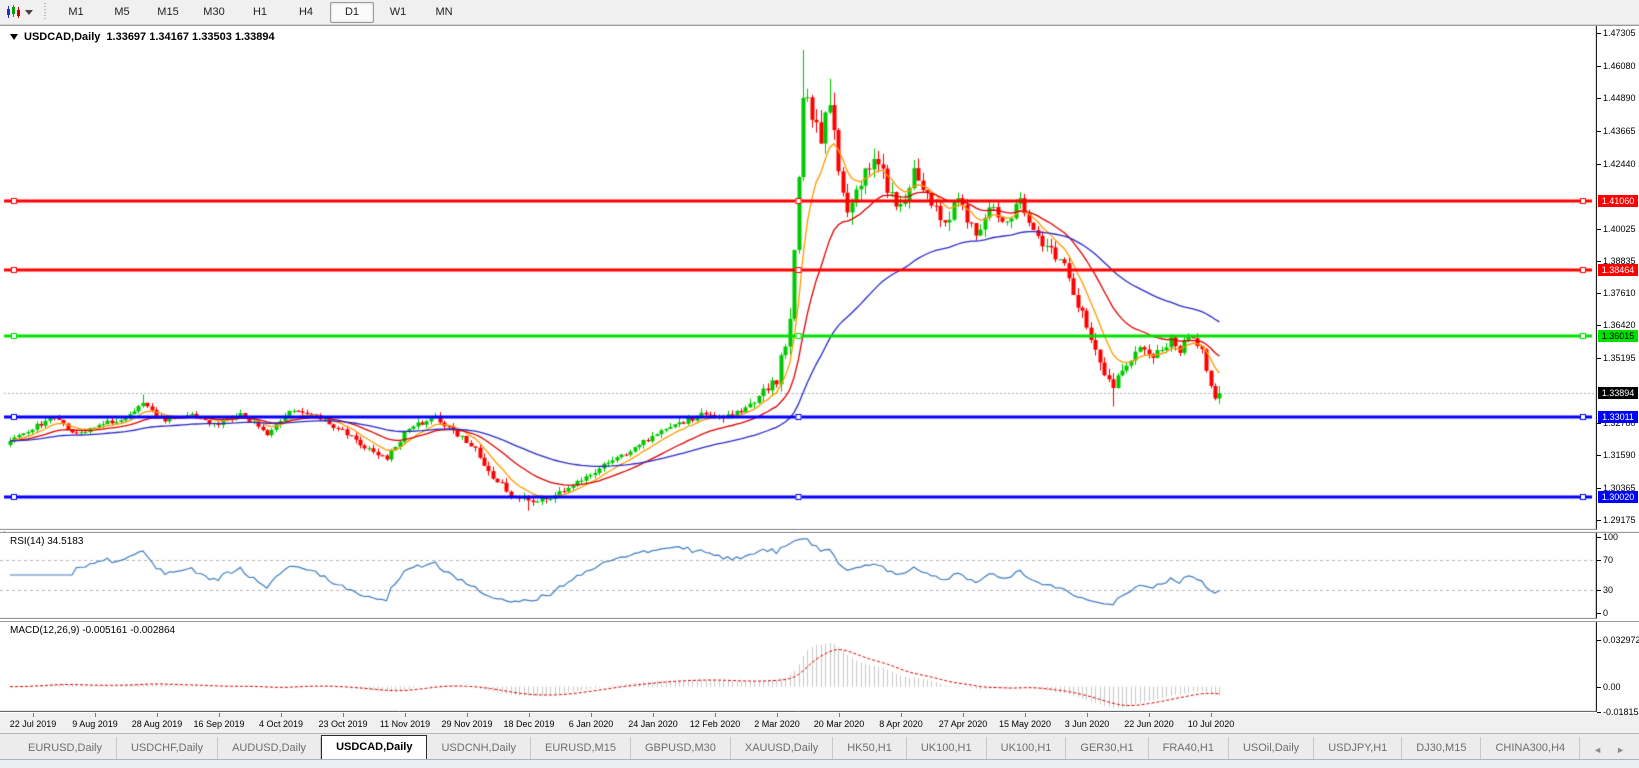 The image size is (1639, 768). What do you see at coordinates (798, 667) in the screenshot?
I see `macd-canvas` at bounding box center [798, 667].